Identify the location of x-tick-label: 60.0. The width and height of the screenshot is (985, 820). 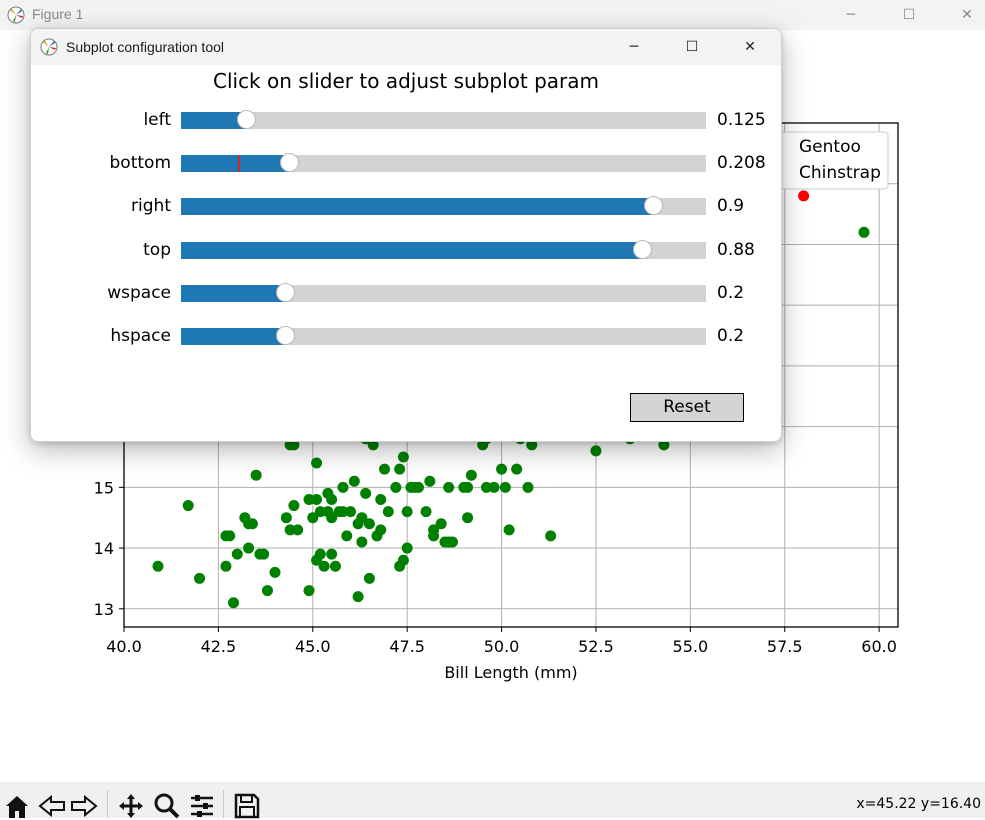
(879, 646).